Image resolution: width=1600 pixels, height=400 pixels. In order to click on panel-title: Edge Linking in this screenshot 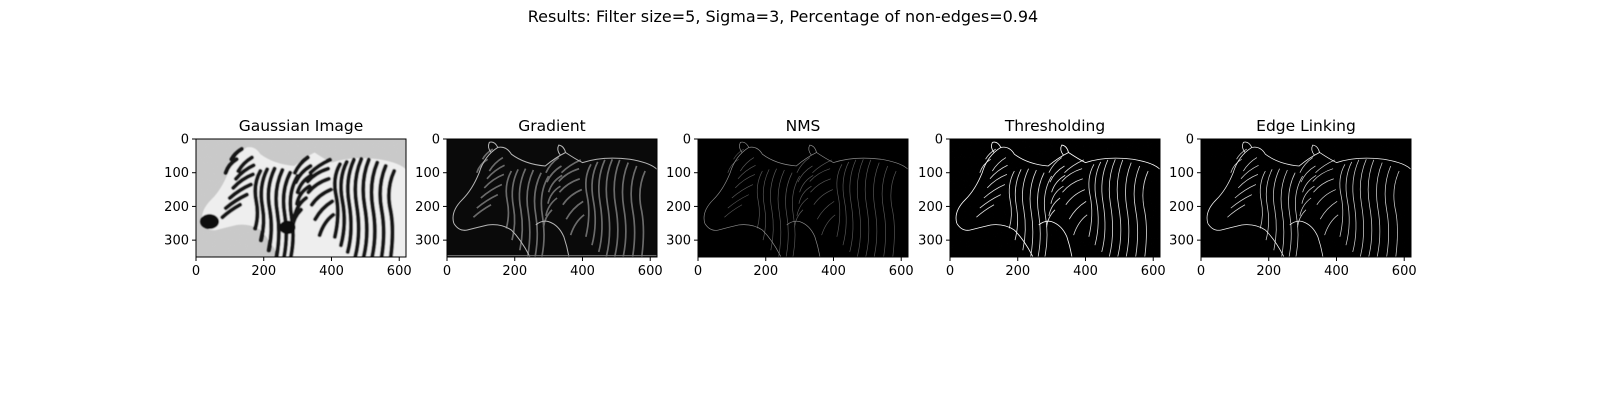, I will do `click(1306, 126)`.